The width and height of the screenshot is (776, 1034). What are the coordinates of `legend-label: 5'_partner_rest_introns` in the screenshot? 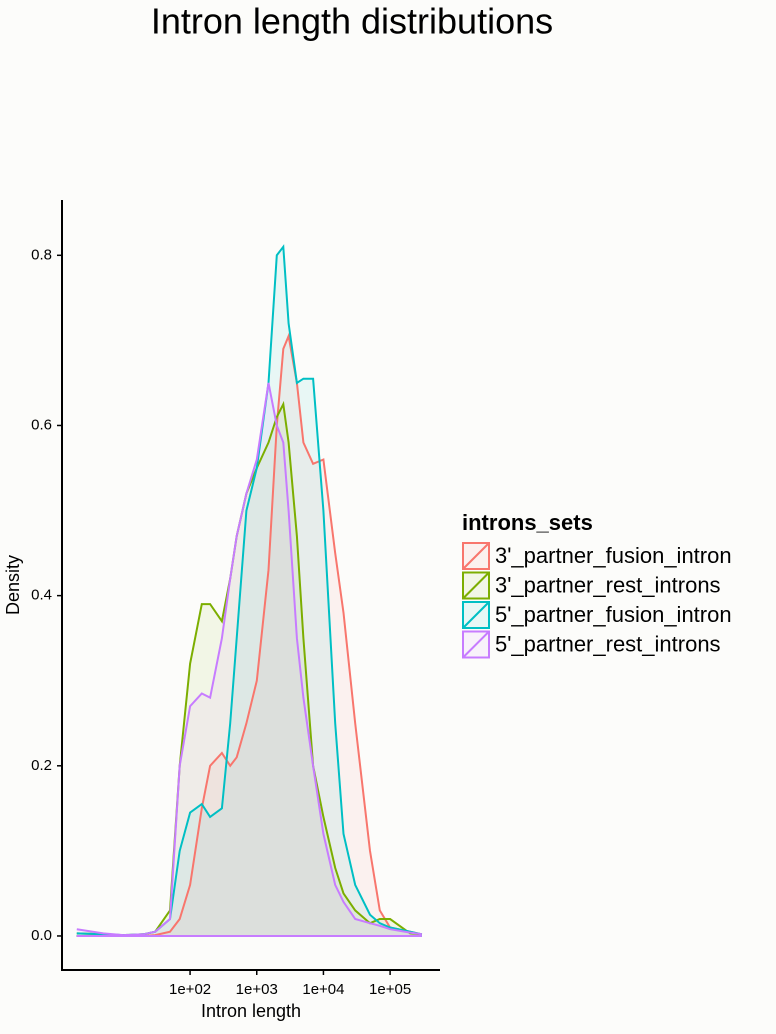 It's located at (608, 643).